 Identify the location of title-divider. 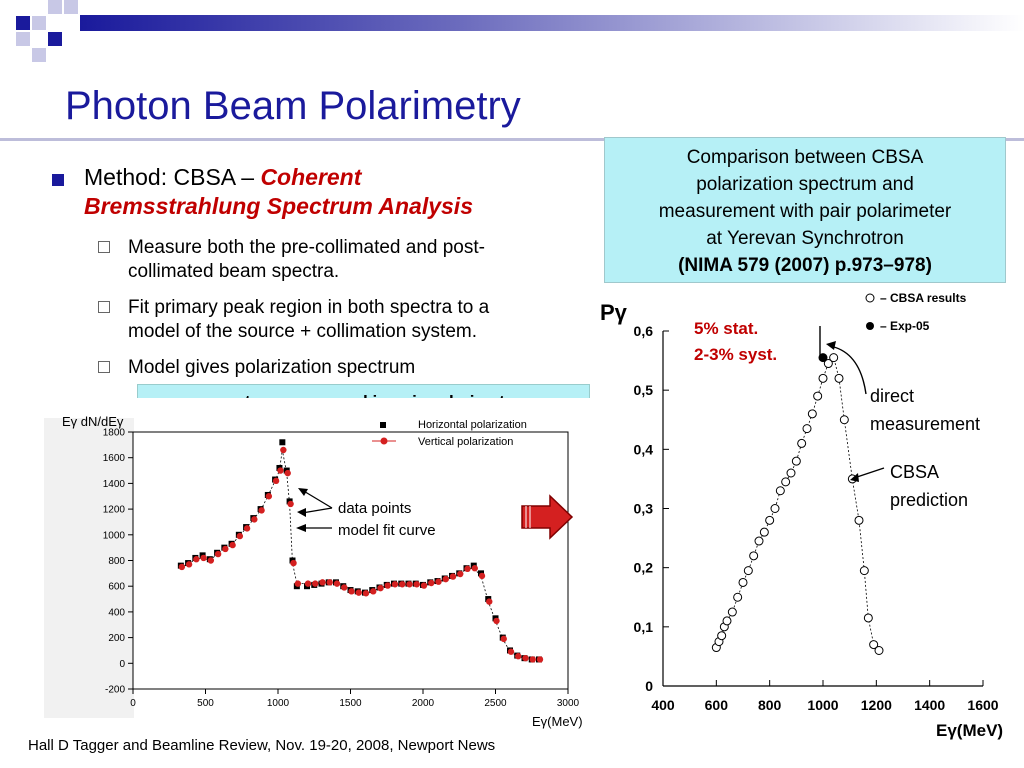
(512, 139).